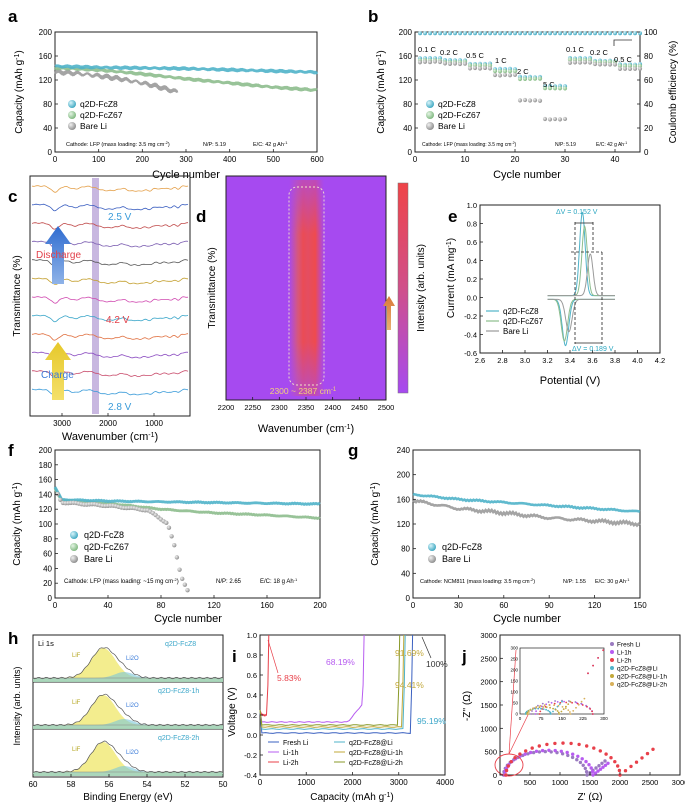 Image resolution: width=685 pixels, height=803 pixels. I want to click on panel-label: i, so click(234, 656).